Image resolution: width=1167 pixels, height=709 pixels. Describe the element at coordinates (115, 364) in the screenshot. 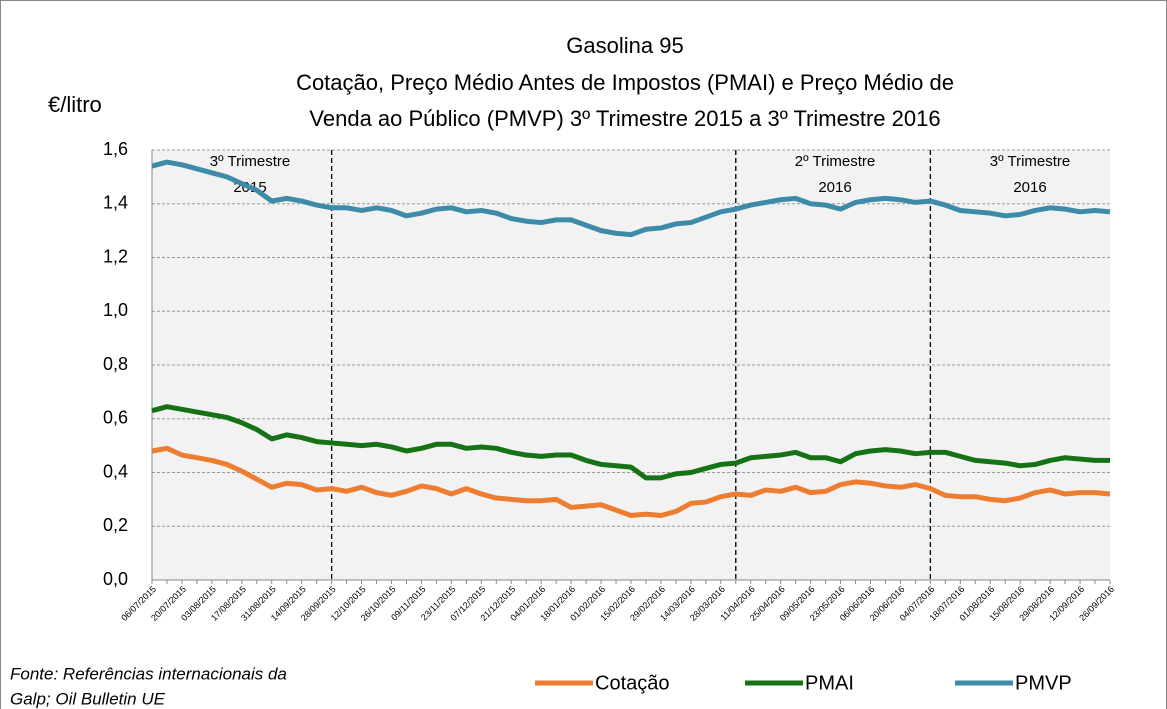

I see `y-tick-label: 0,8` at that location.